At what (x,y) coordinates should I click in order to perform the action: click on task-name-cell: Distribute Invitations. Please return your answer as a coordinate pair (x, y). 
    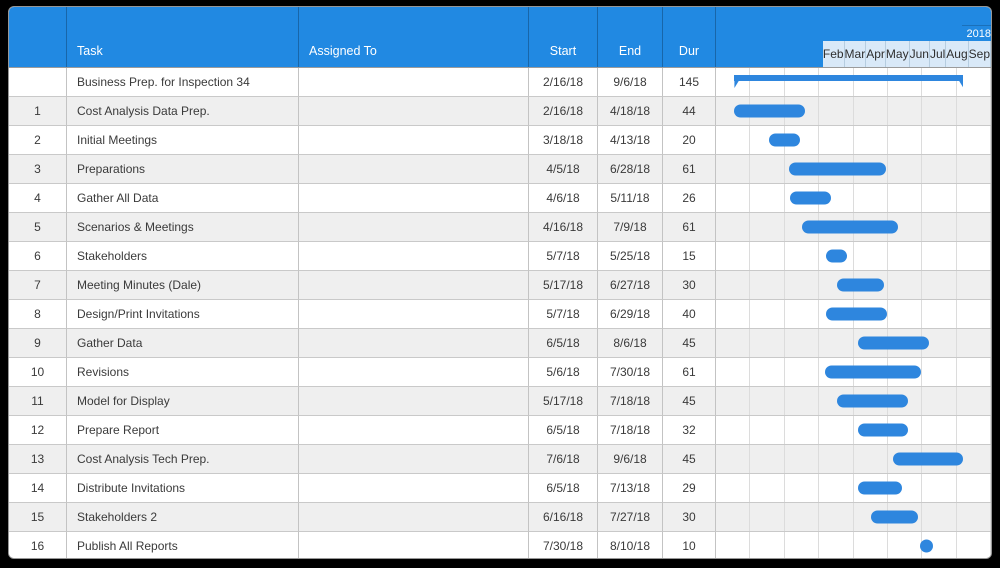
    Looking at the image, I should click on (183, 488).